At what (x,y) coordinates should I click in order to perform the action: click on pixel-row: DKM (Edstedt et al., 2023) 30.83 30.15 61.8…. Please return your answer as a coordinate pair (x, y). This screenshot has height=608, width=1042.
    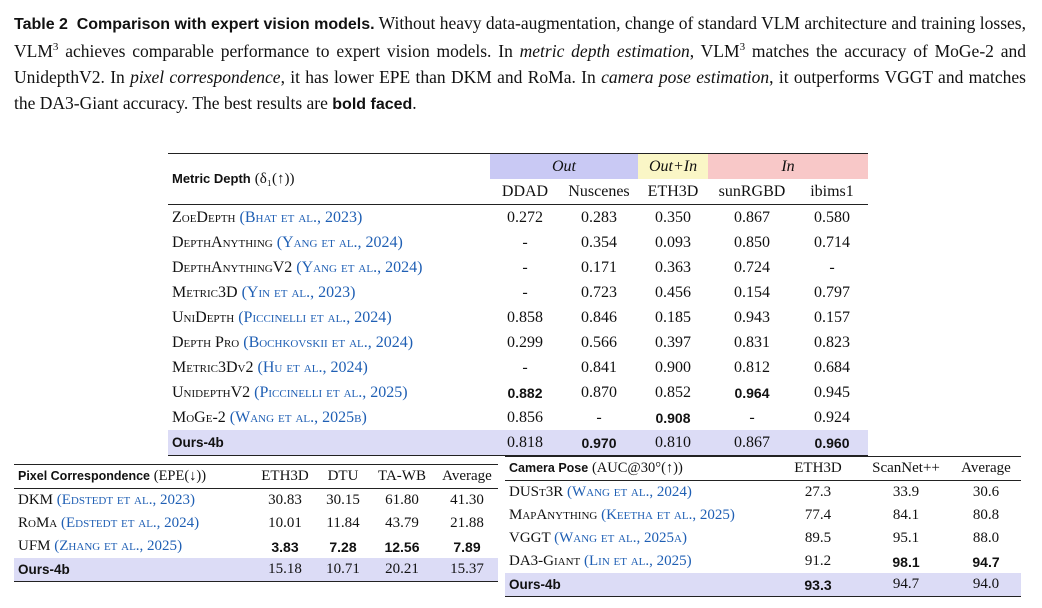
    Looking at the image, I should click on (256, 501).